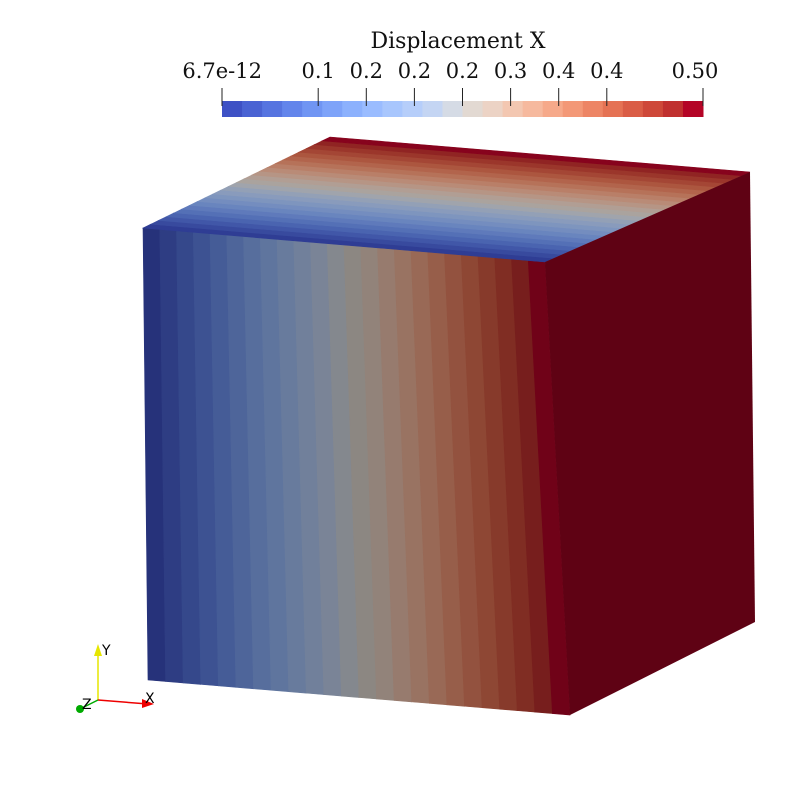 The image size is (800, 800). I want to click on z-axis-label: Z, so click(87, 705).